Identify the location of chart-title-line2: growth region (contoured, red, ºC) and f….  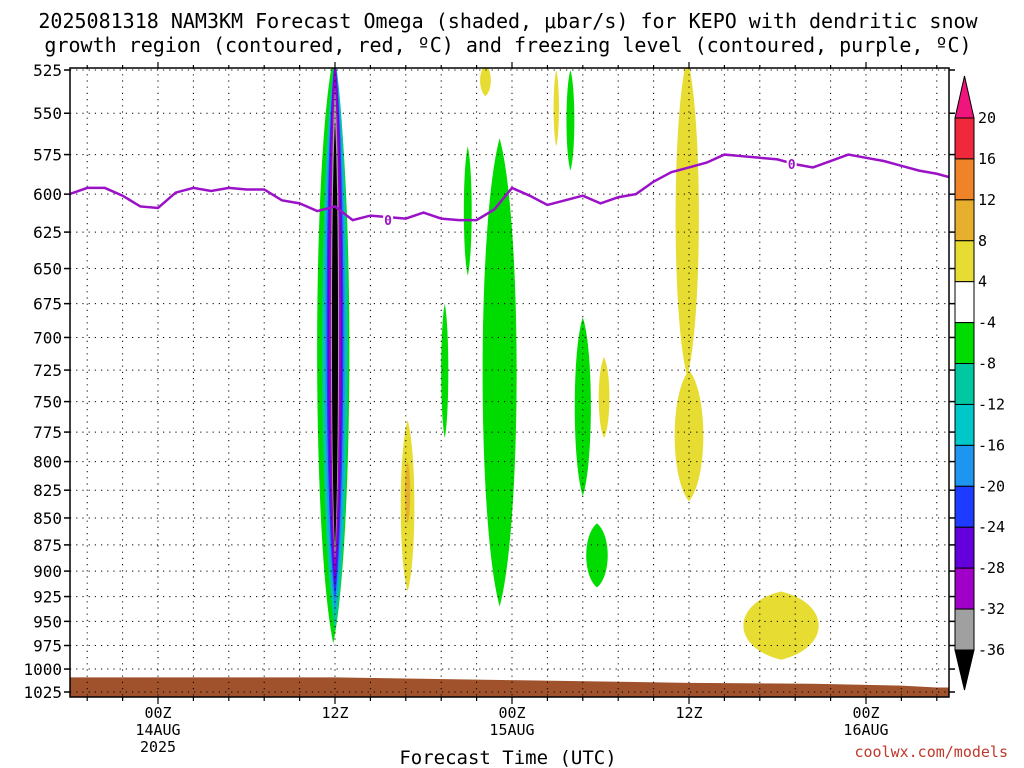
(507, 45).